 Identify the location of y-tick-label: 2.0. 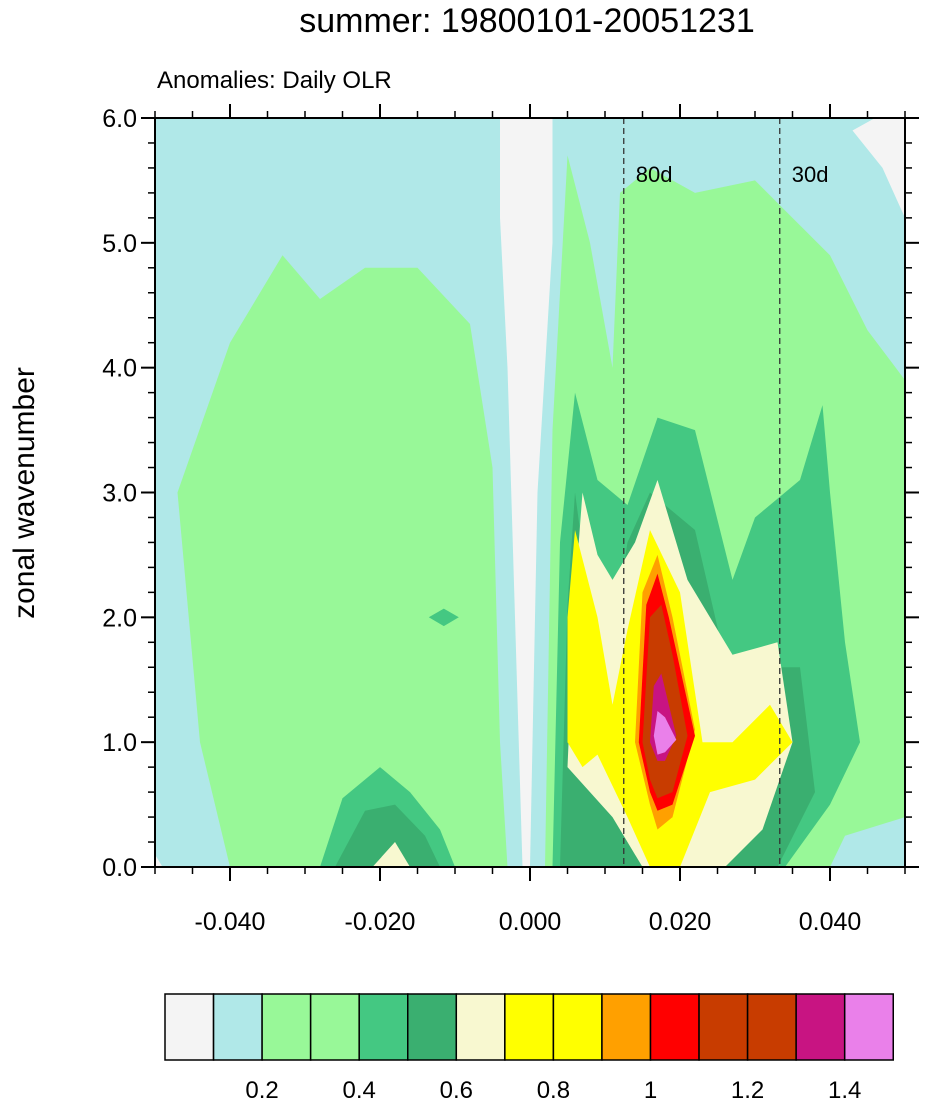
(119, 618).